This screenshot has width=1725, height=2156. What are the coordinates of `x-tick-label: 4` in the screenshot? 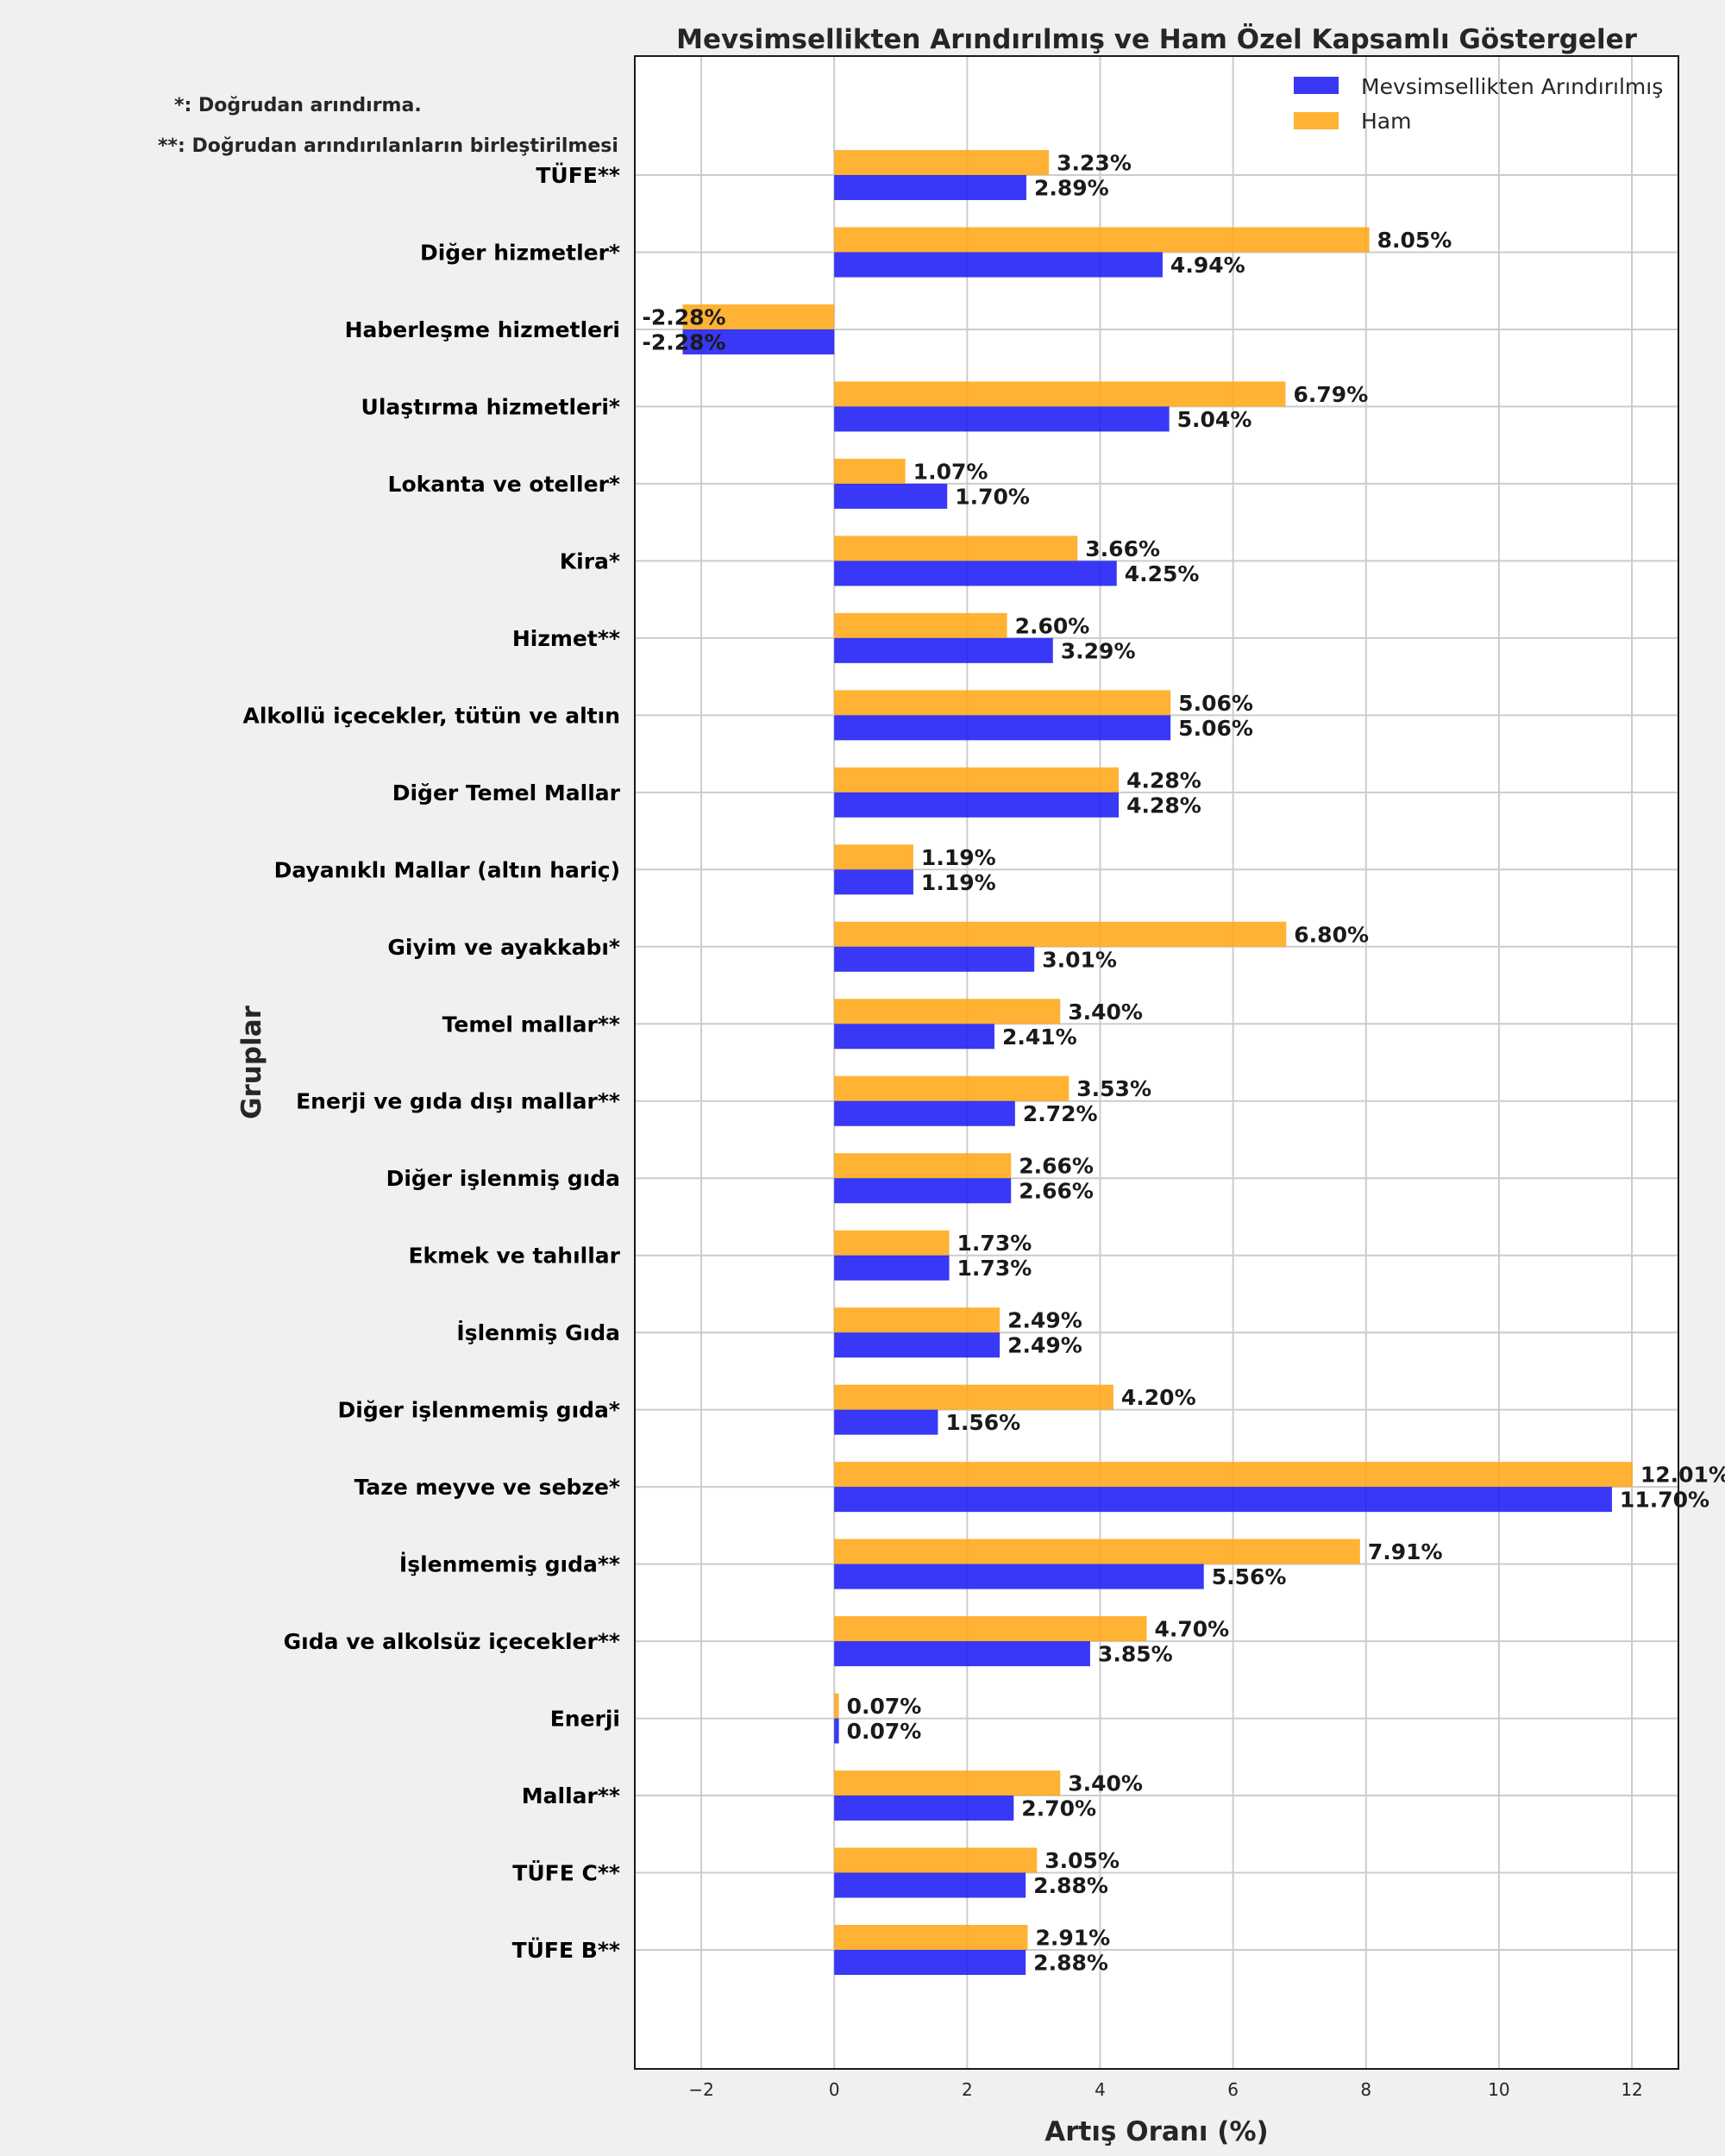 It's located at (1100, 2089).